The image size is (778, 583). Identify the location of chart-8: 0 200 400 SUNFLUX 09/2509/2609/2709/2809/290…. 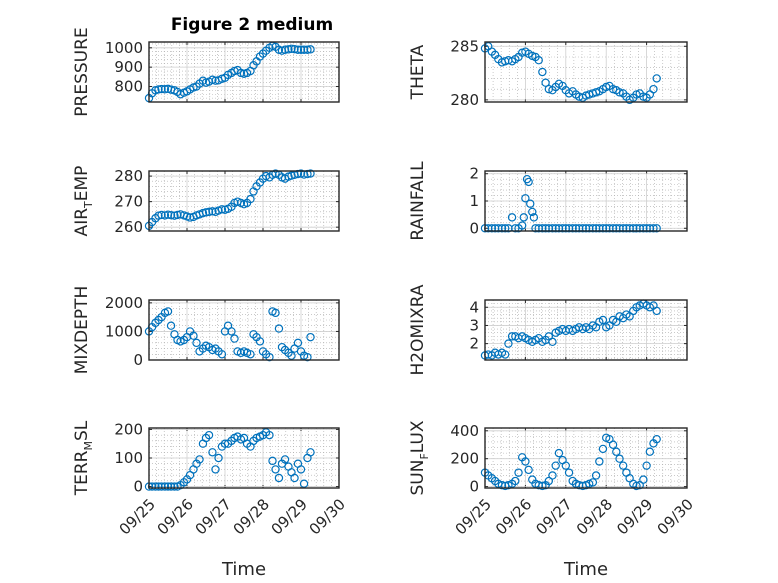
(552, 500).